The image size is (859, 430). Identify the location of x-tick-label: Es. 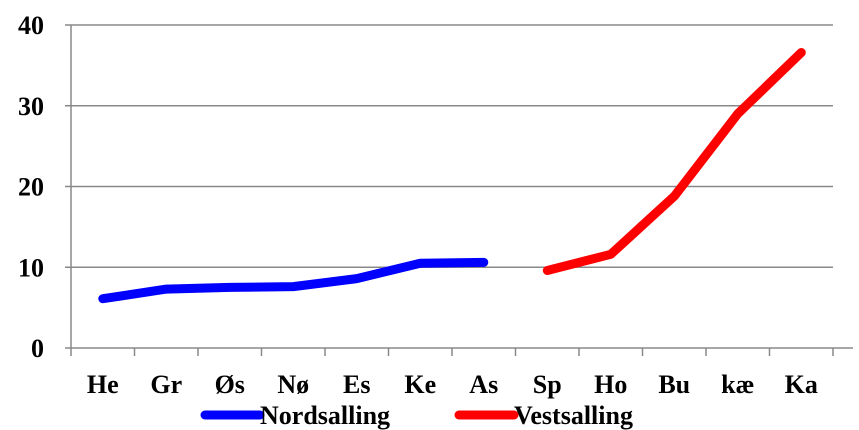
(356, 384).